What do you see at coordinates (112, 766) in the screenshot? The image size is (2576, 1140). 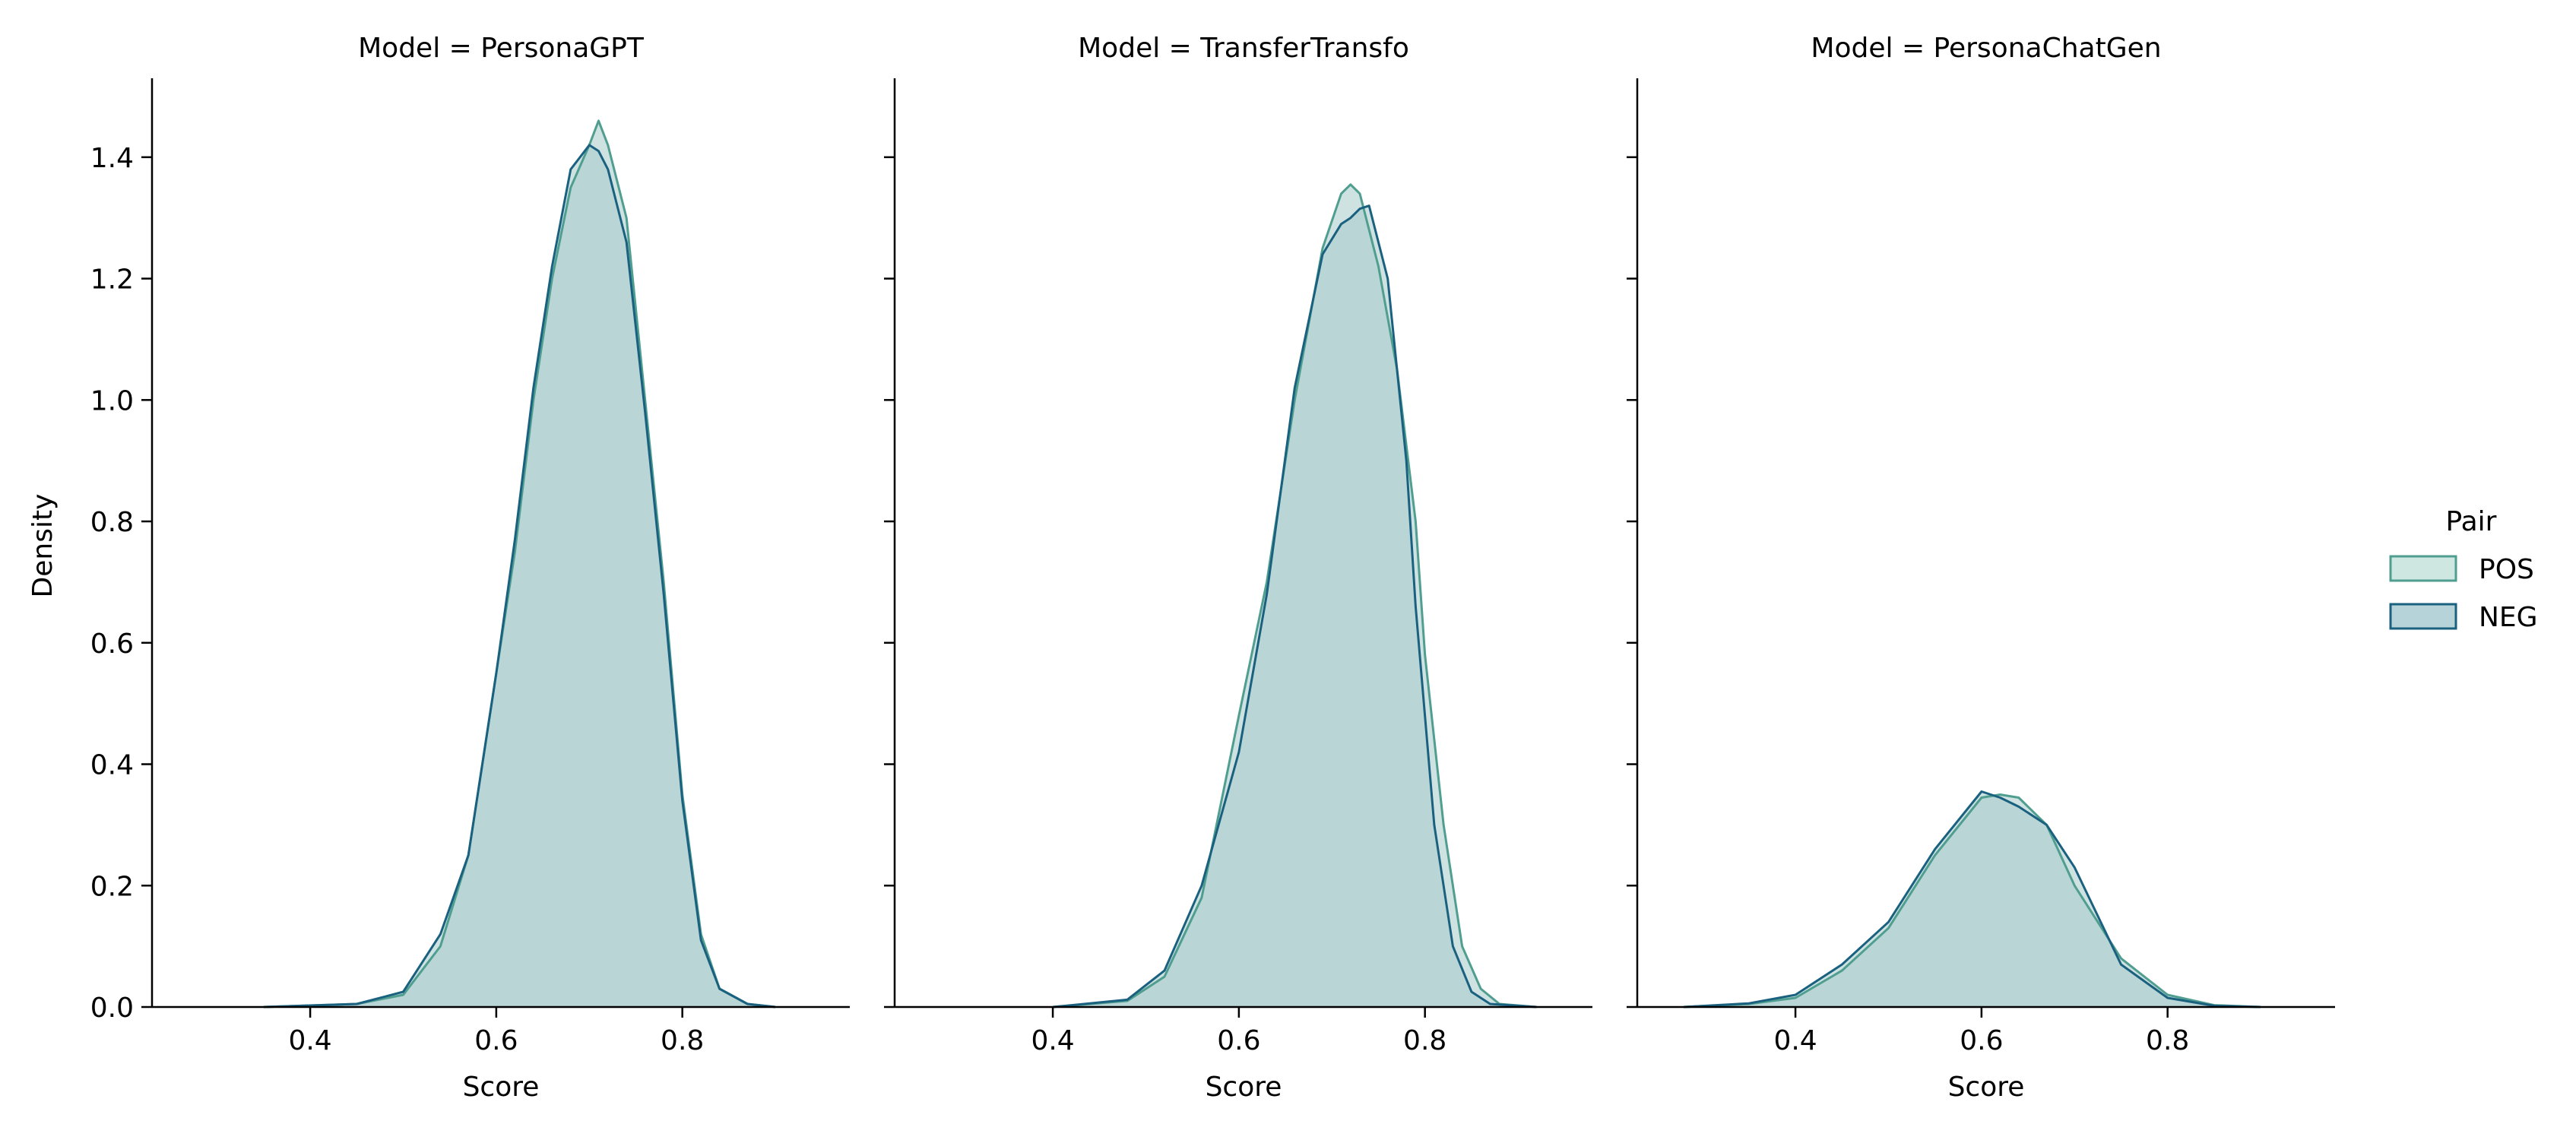 I see `y-tick-label: 0.4` at bounding box center [112, 766].